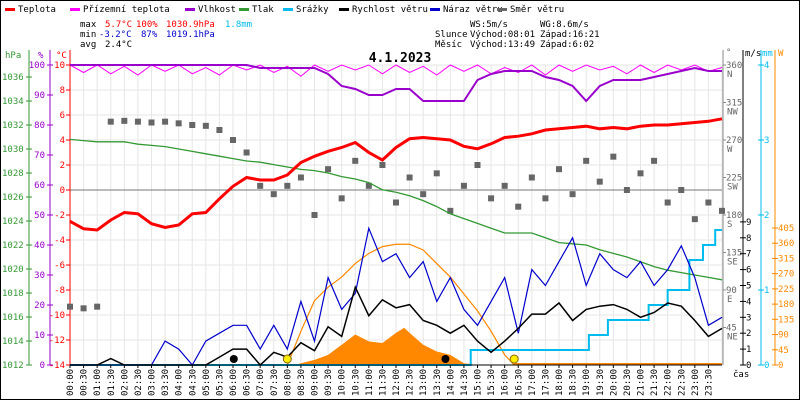  Describe the element at coordinates (41, 56) in the screenshot. I see `axis-unit-humidity: %` at that location.